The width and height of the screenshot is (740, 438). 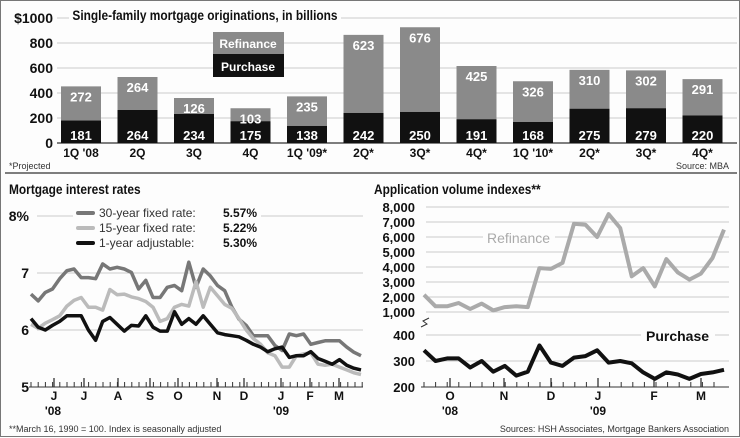 What do you see at coordinates (75, 189) in the screenshot?
I see `rates-title: Mortgage interest rates` at bounding box center [75, 189].